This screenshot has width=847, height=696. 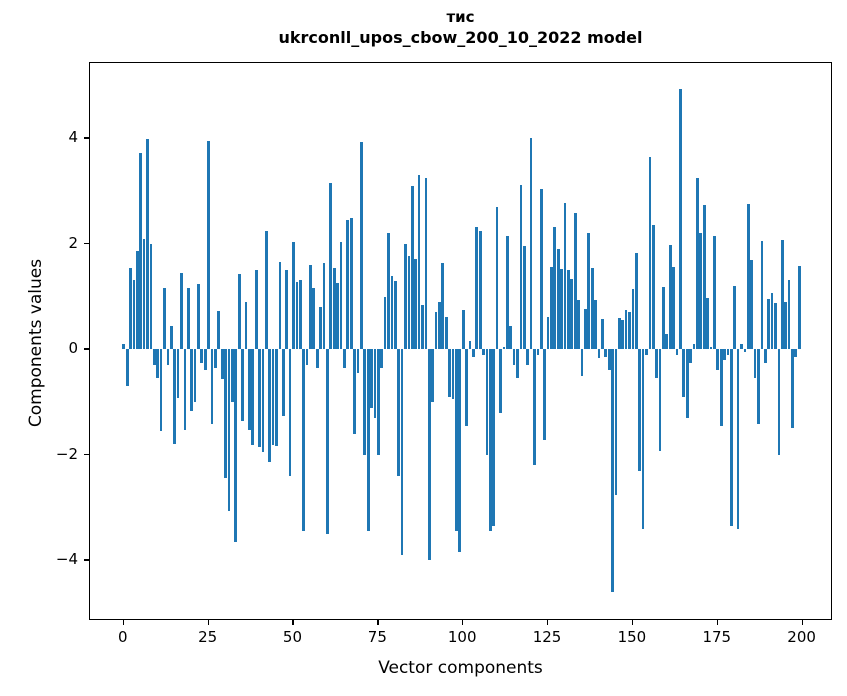 What do you see at coordinates (460, 28) in the screenshot?
I see `chart-title: тис ukrconll_upos_cbow_200_10_2022 model` at bounding box center [460, 28].